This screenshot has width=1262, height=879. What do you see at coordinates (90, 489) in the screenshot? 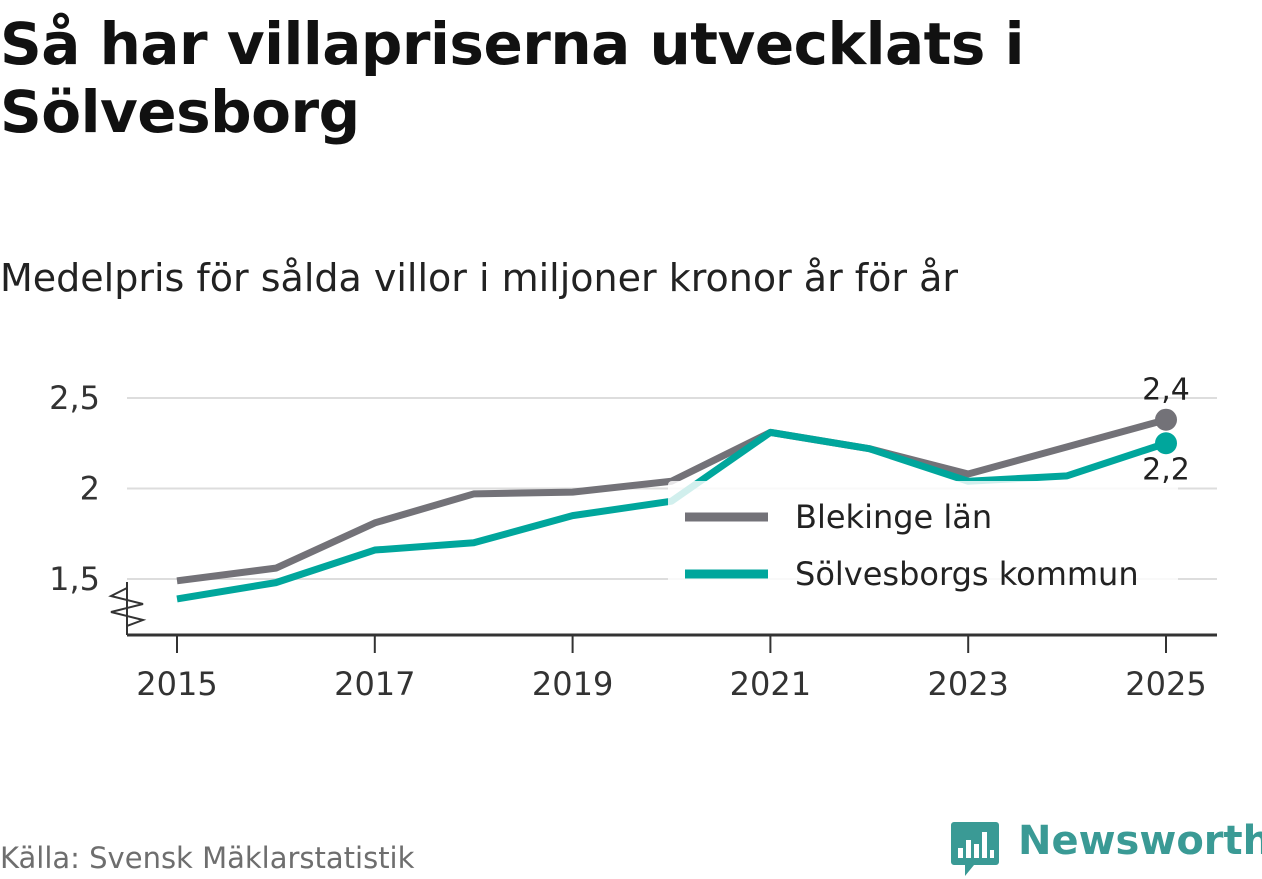
I see `y-tick-label: 2` at bounding box center [90, 489].